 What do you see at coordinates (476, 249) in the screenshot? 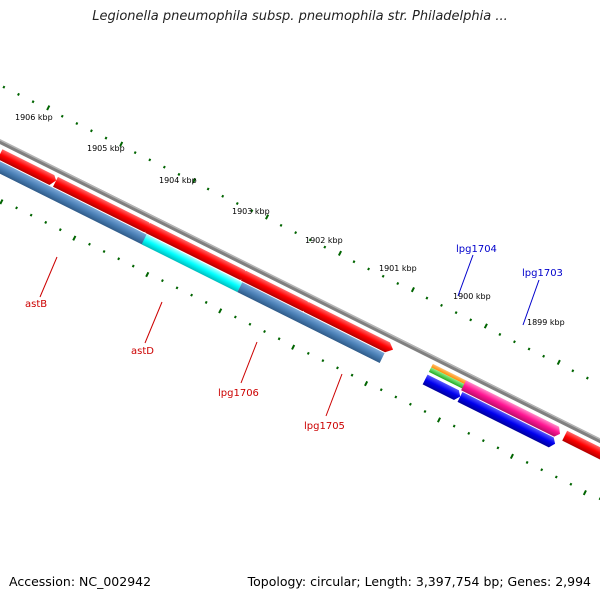
I see `gene-label-lpg1704: lpg1704` at bounding box center [476, 249].